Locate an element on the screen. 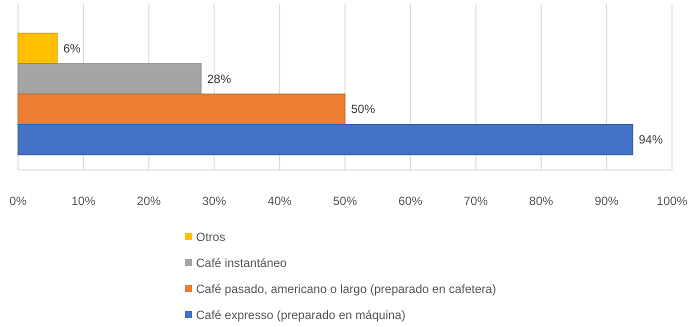  x-tick-label: 60% is located at coordinates (410, 201).